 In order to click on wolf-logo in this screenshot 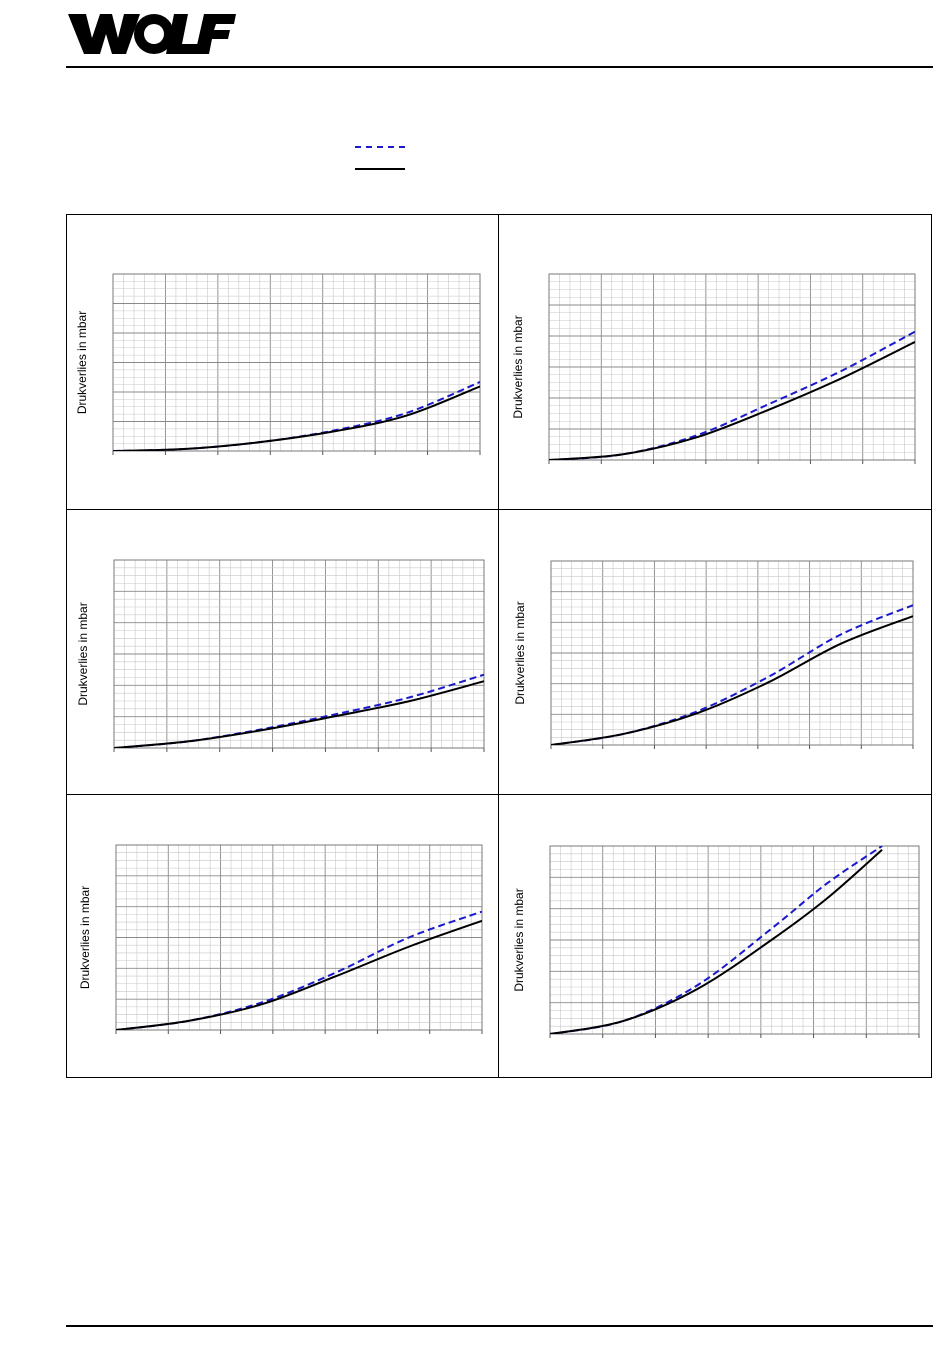, I will do `click(152, 34)`.